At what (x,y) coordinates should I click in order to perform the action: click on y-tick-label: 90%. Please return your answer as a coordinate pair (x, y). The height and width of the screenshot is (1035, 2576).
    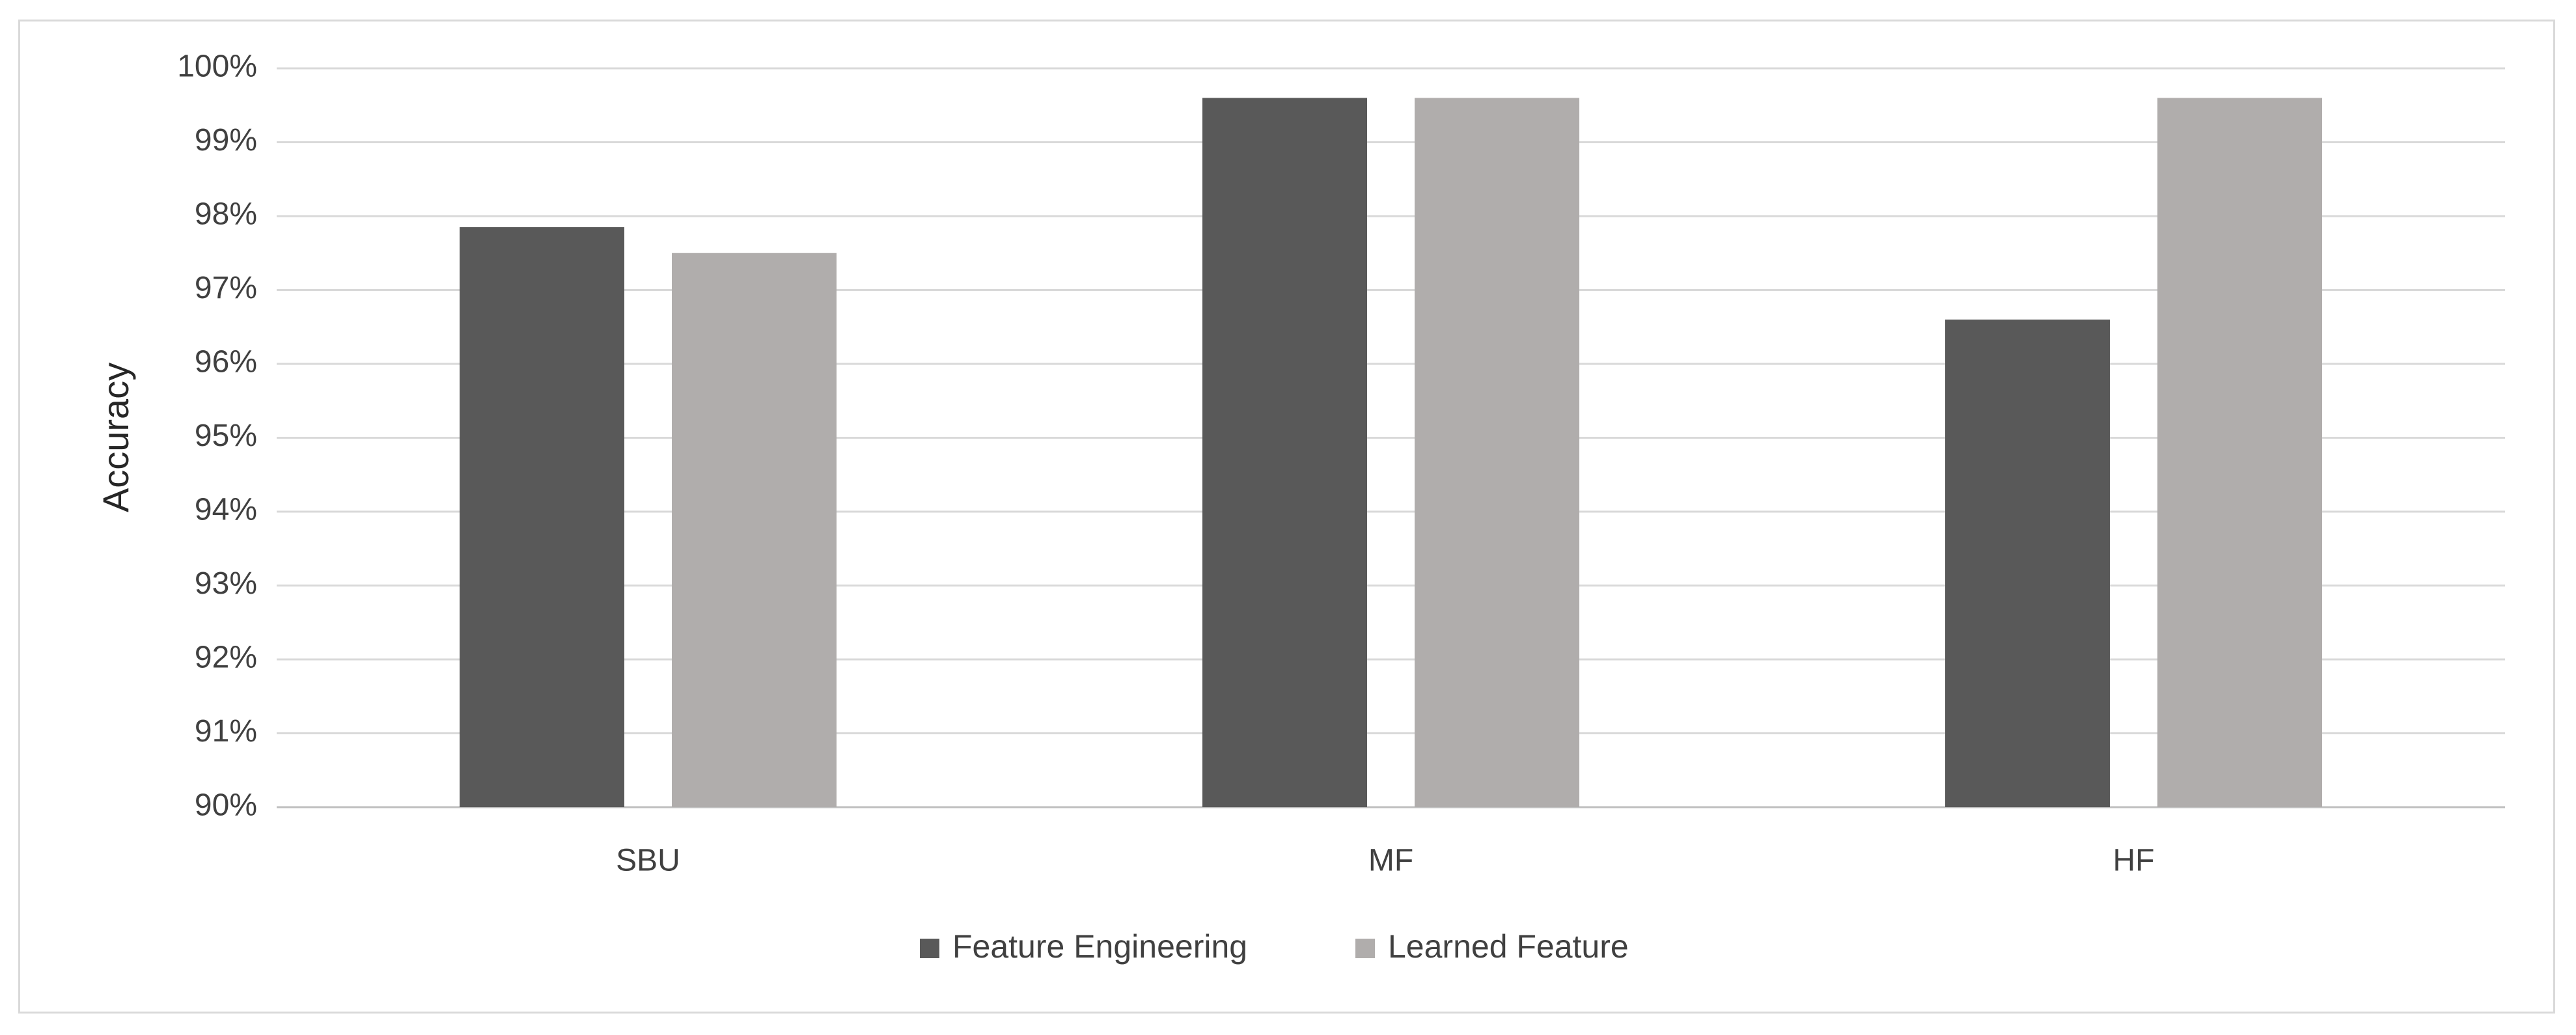
    Looking at the image, I should click on (226, 805).